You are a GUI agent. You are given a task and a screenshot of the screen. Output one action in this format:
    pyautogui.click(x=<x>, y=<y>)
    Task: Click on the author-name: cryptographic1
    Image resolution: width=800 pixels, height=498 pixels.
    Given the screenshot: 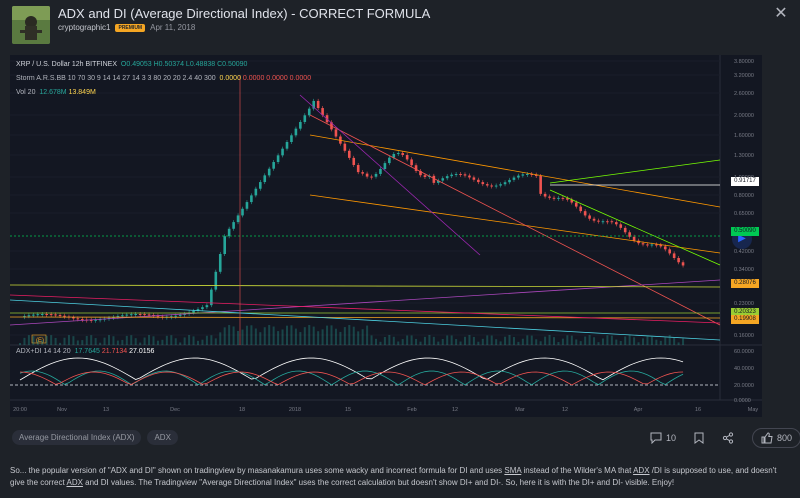 What is the action you would take?
    pyautogui.click(x=84, y=27)
    